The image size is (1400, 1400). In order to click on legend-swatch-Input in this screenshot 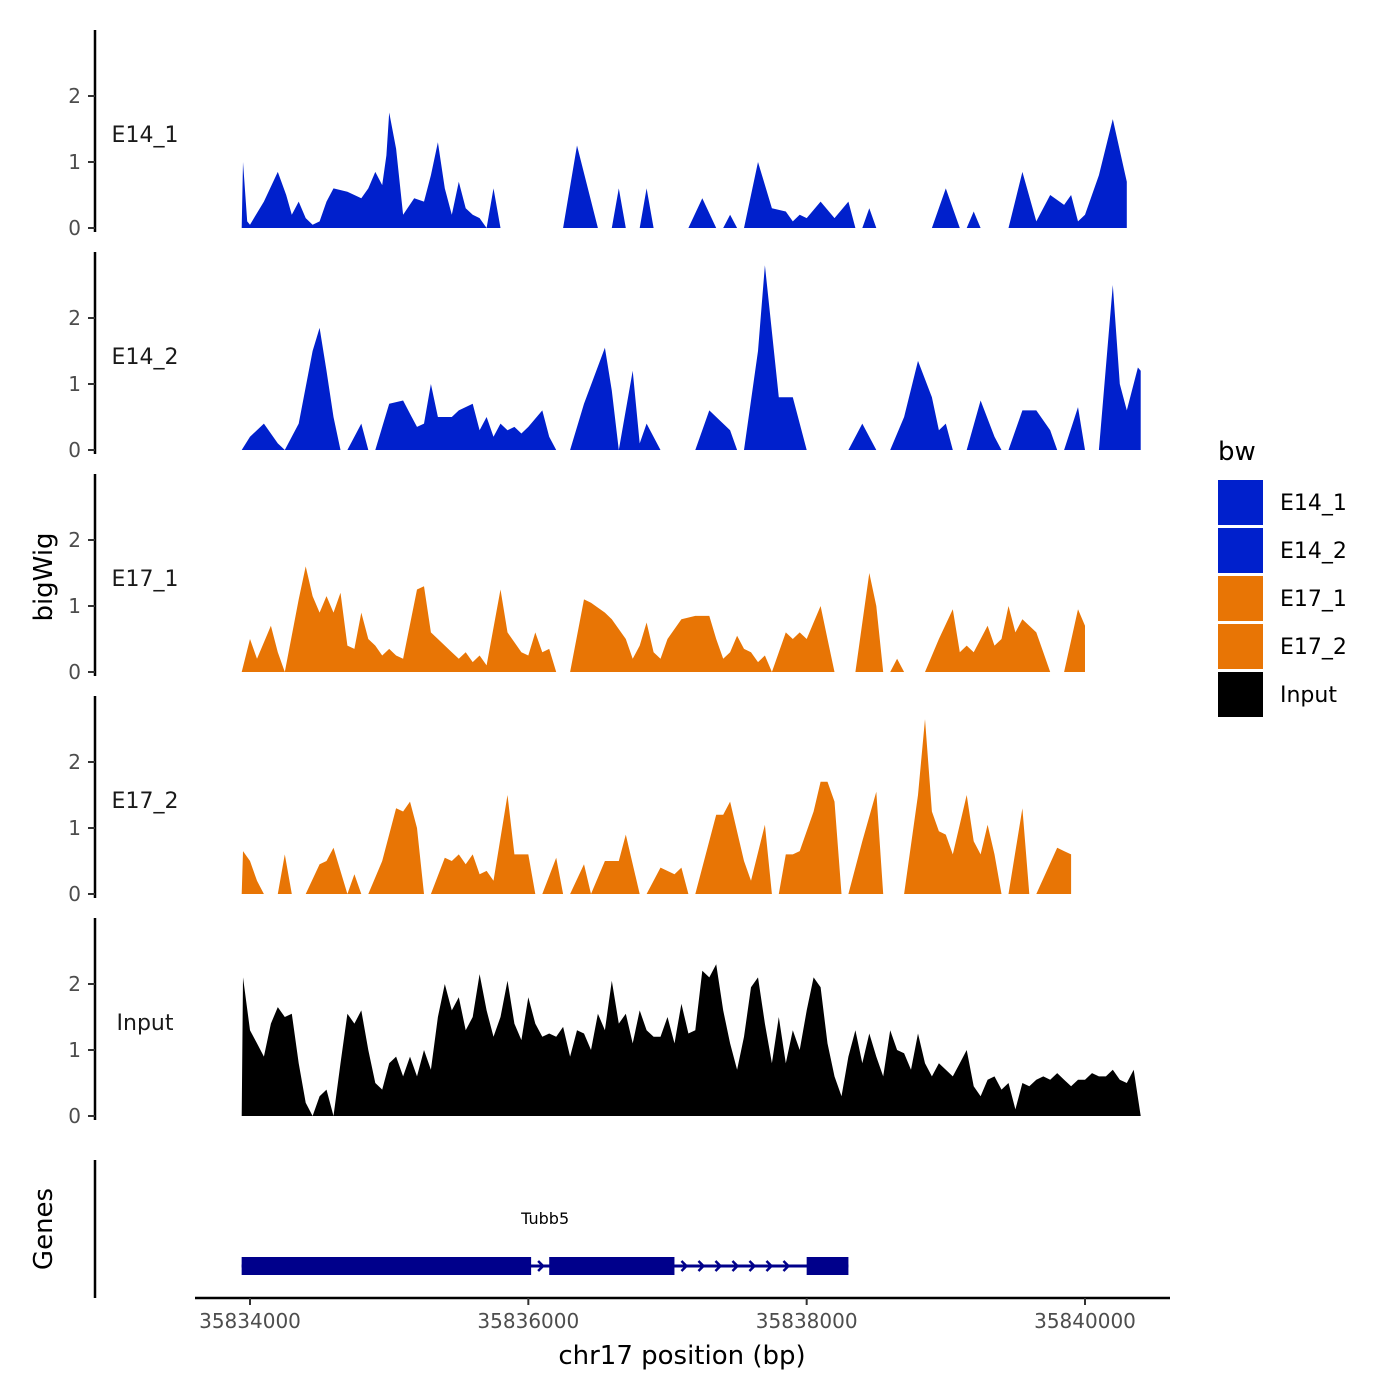, I will do `click(1240, 694)`.